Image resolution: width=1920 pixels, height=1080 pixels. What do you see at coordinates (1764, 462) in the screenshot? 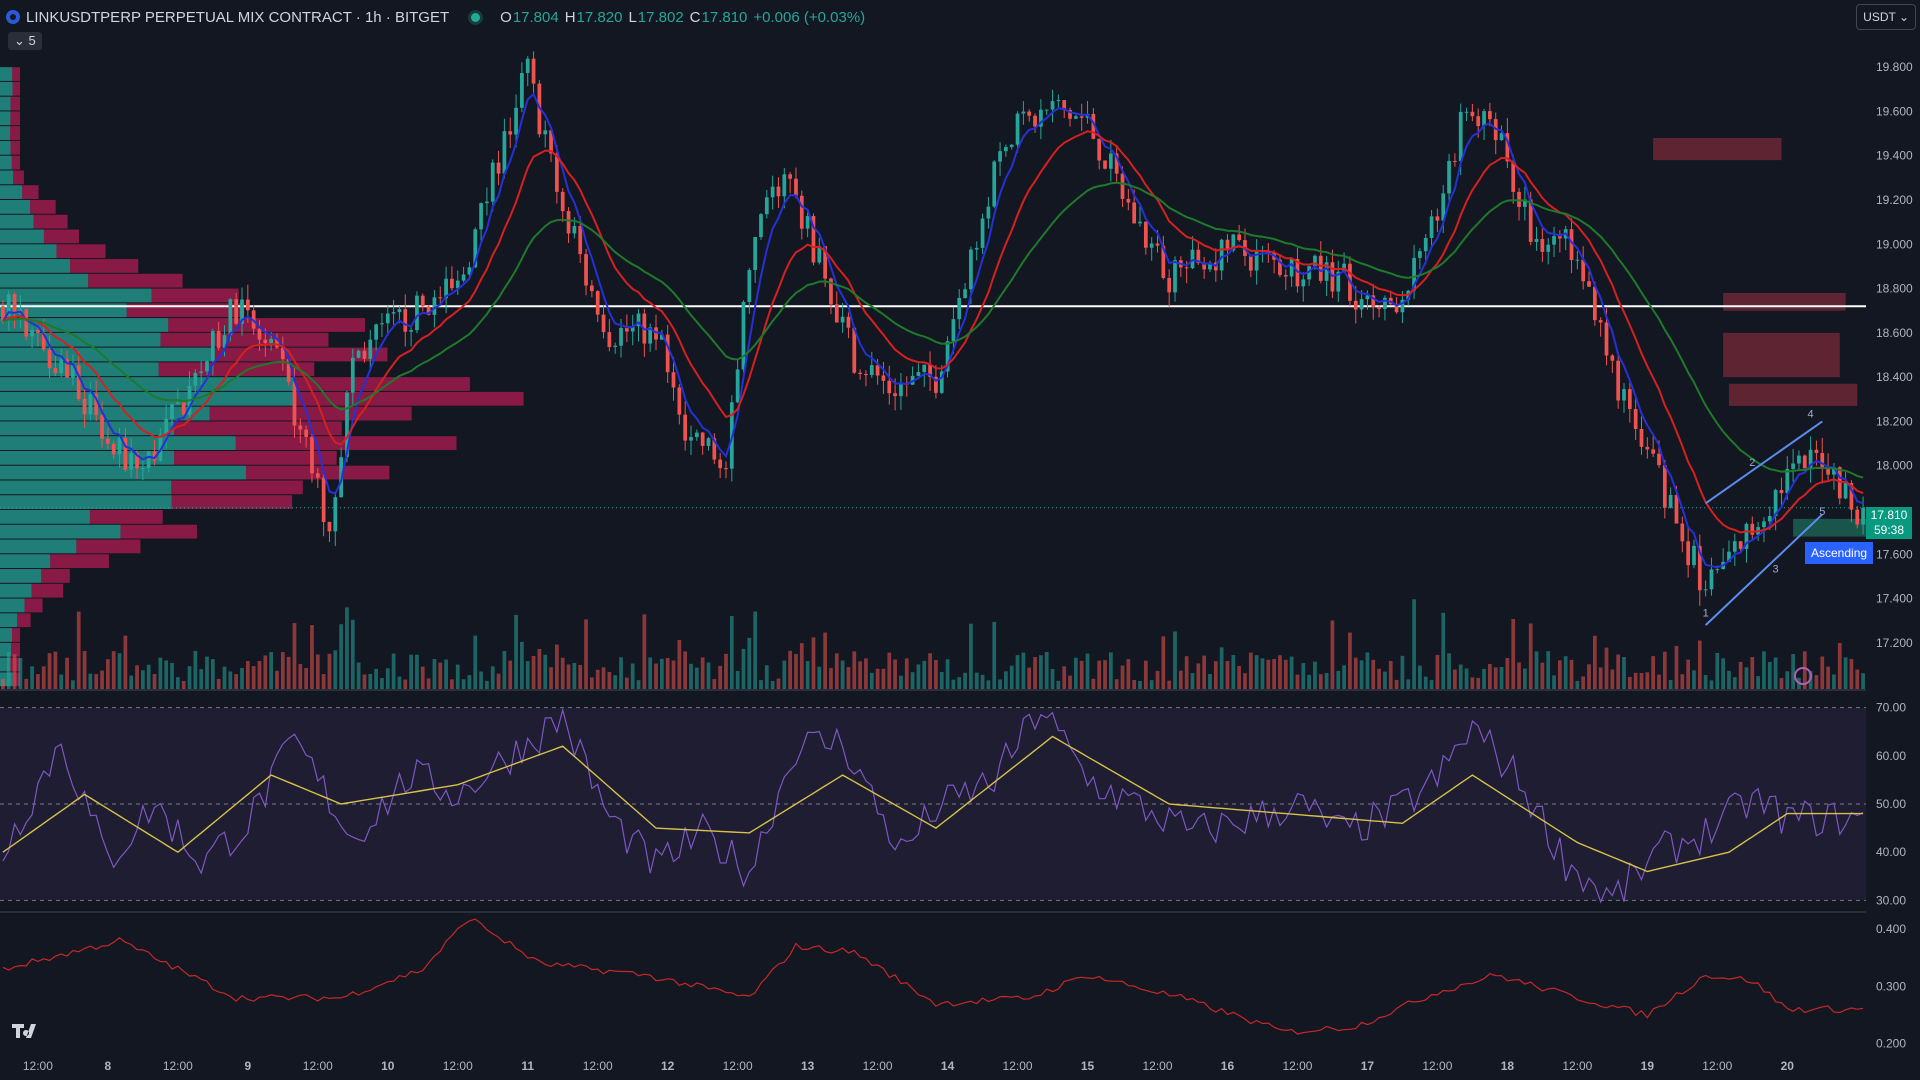
I see `channel-upper-line` at bounding box center [1764, 462].